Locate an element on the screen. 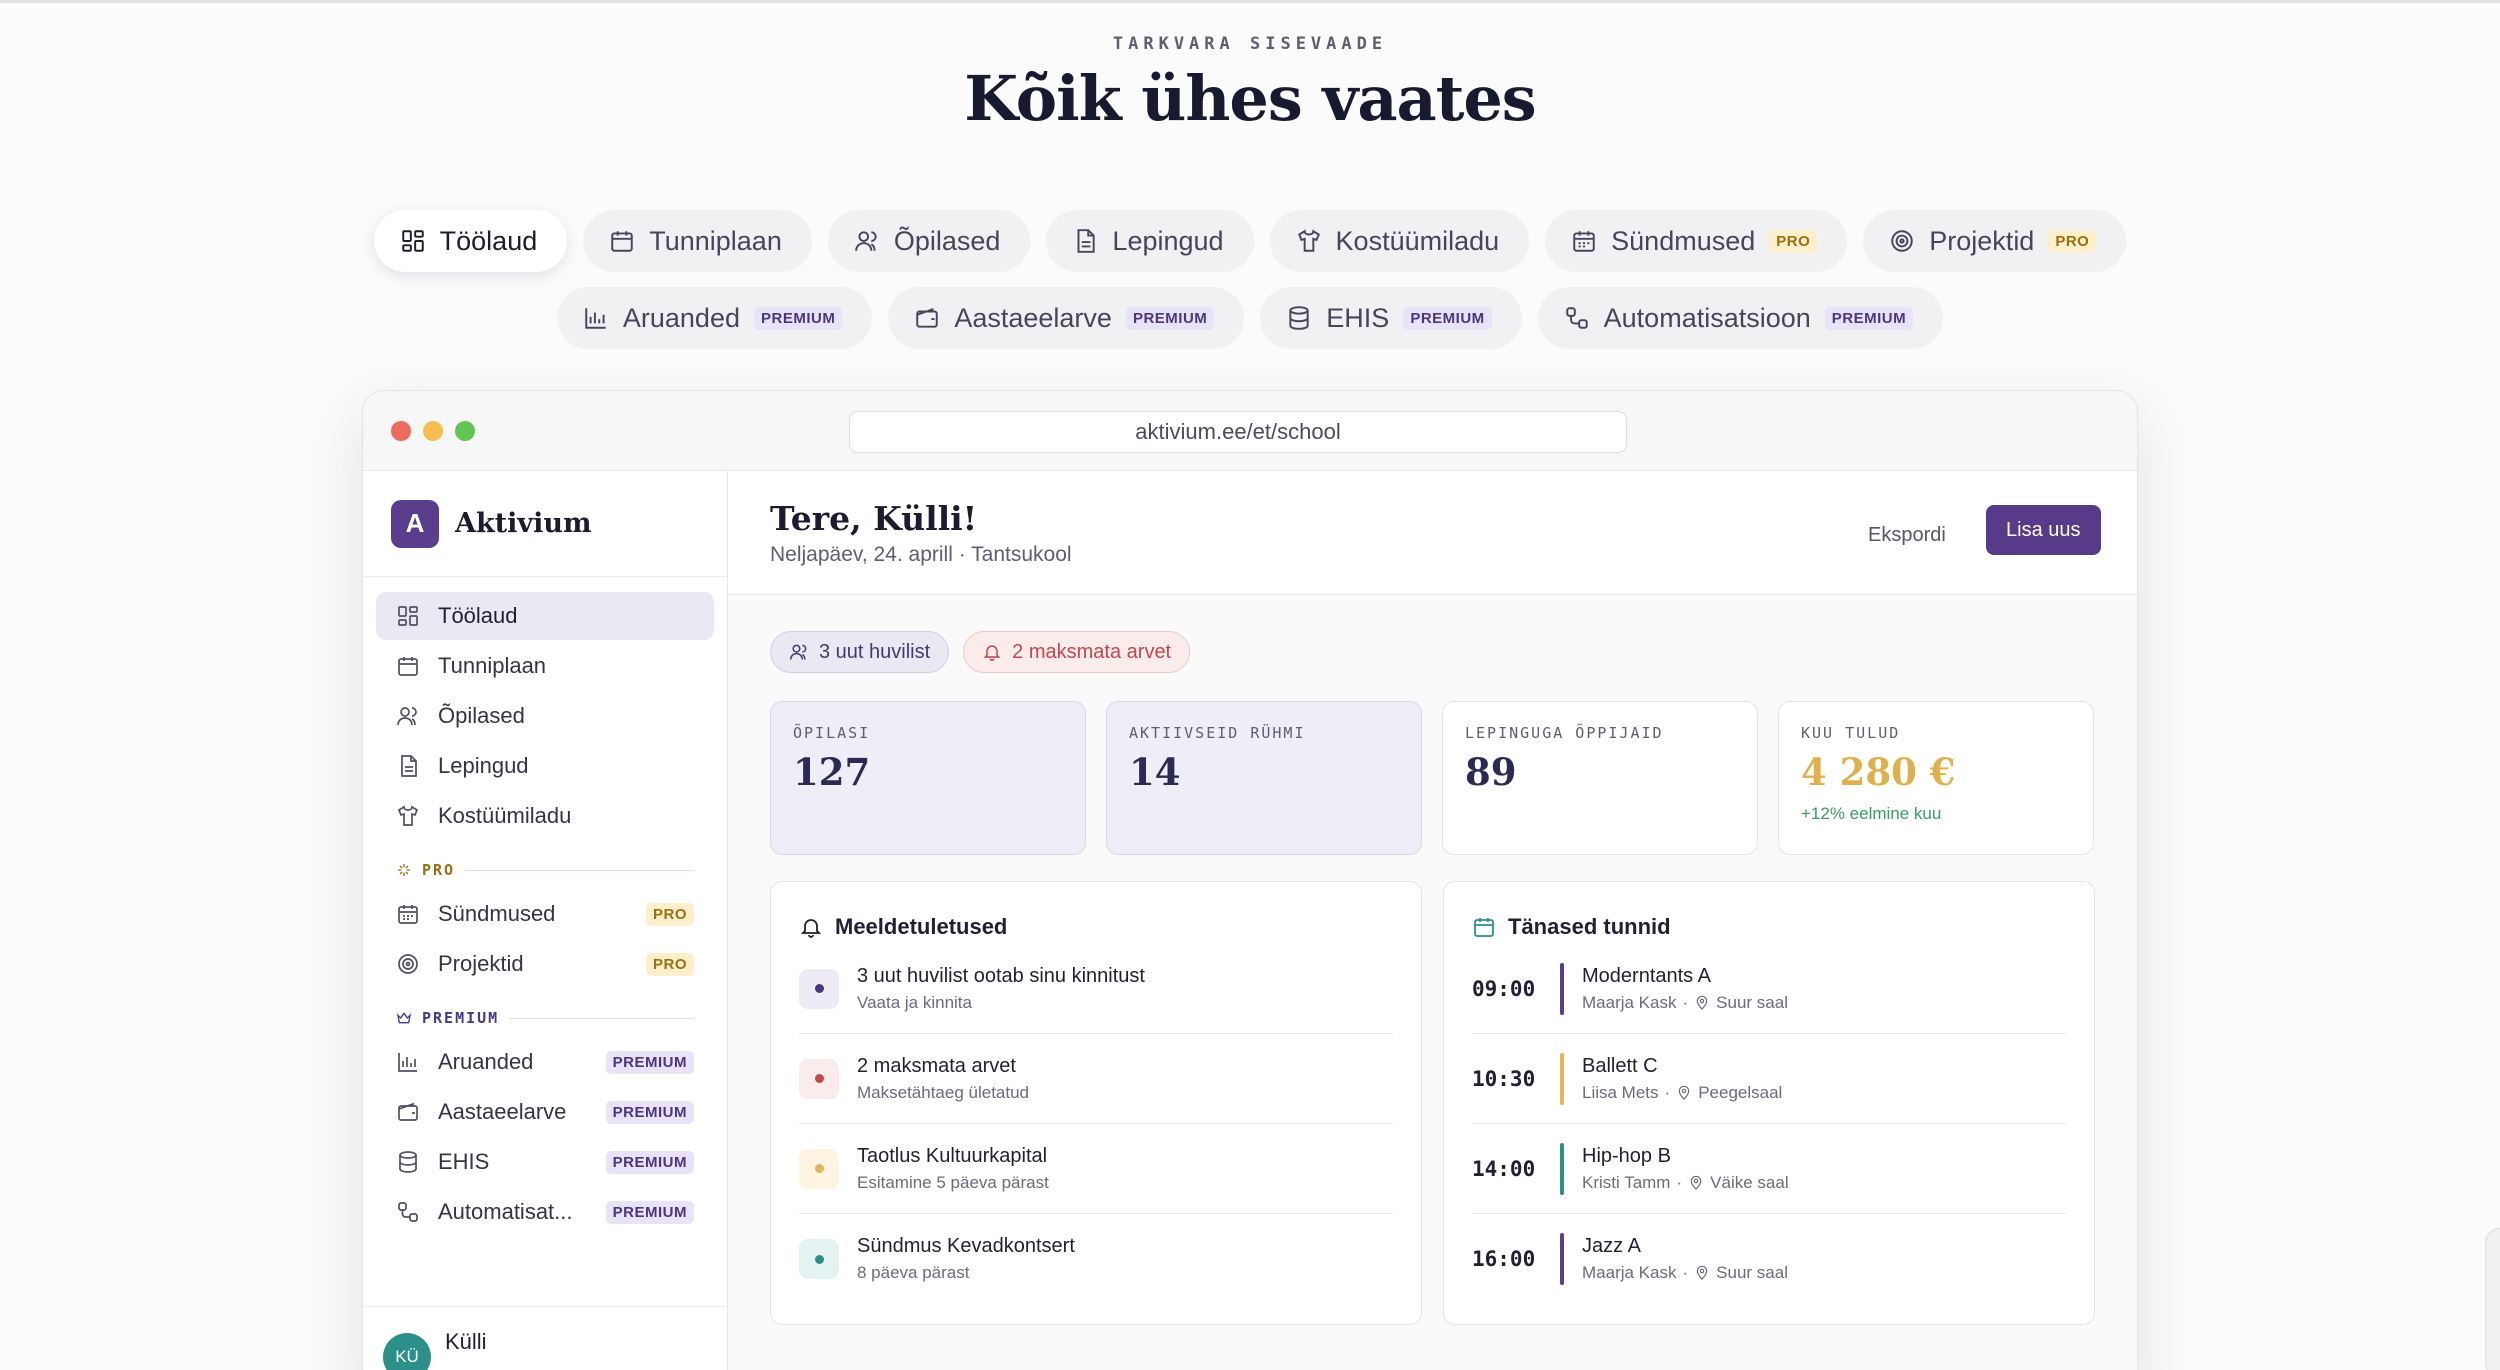  shirt-icon is located at coordinates (408, 815).